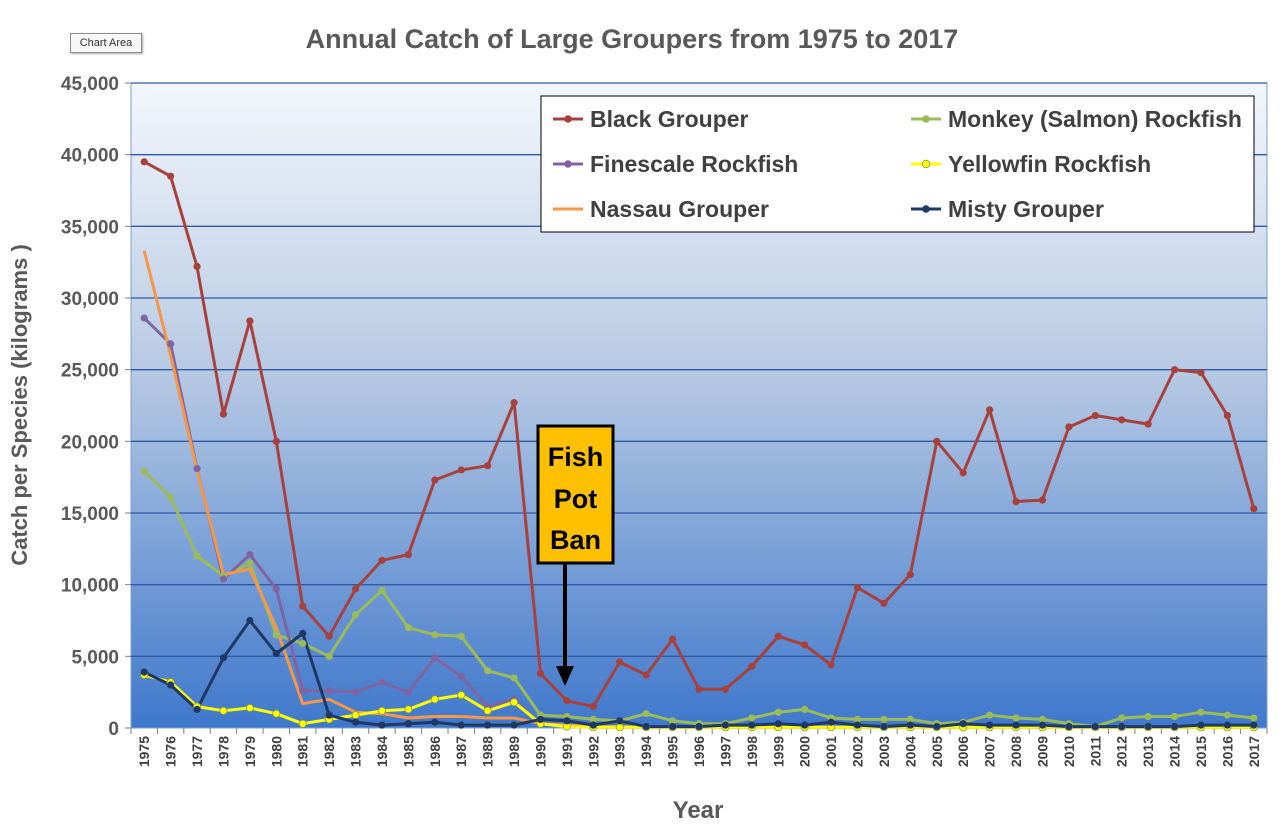 Image resolution: width=1280 pixels, height=832 pixels. I want to click on x-tick-label: 2004, so click(910, 751).